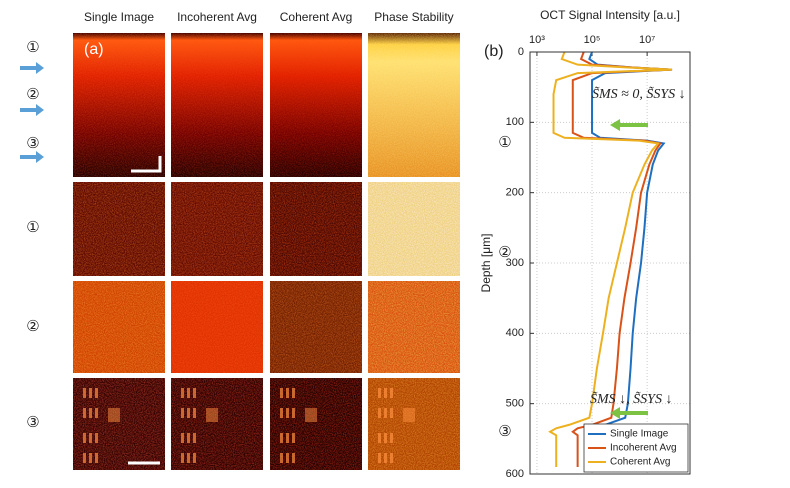 The image size is (790, 488). What do you see at coordinates (316, 17) in the screenshot?
I see `column-header: Coherent Avg` at bounding box center [316, 17].